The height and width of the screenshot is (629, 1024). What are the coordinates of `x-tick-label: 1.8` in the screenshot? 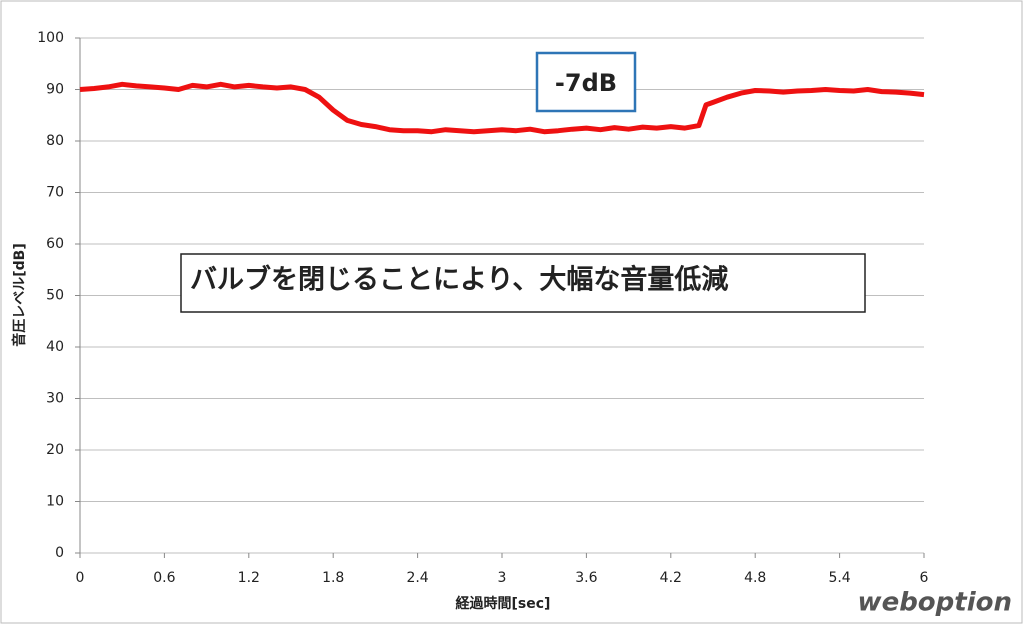 It's located at (333, 578).